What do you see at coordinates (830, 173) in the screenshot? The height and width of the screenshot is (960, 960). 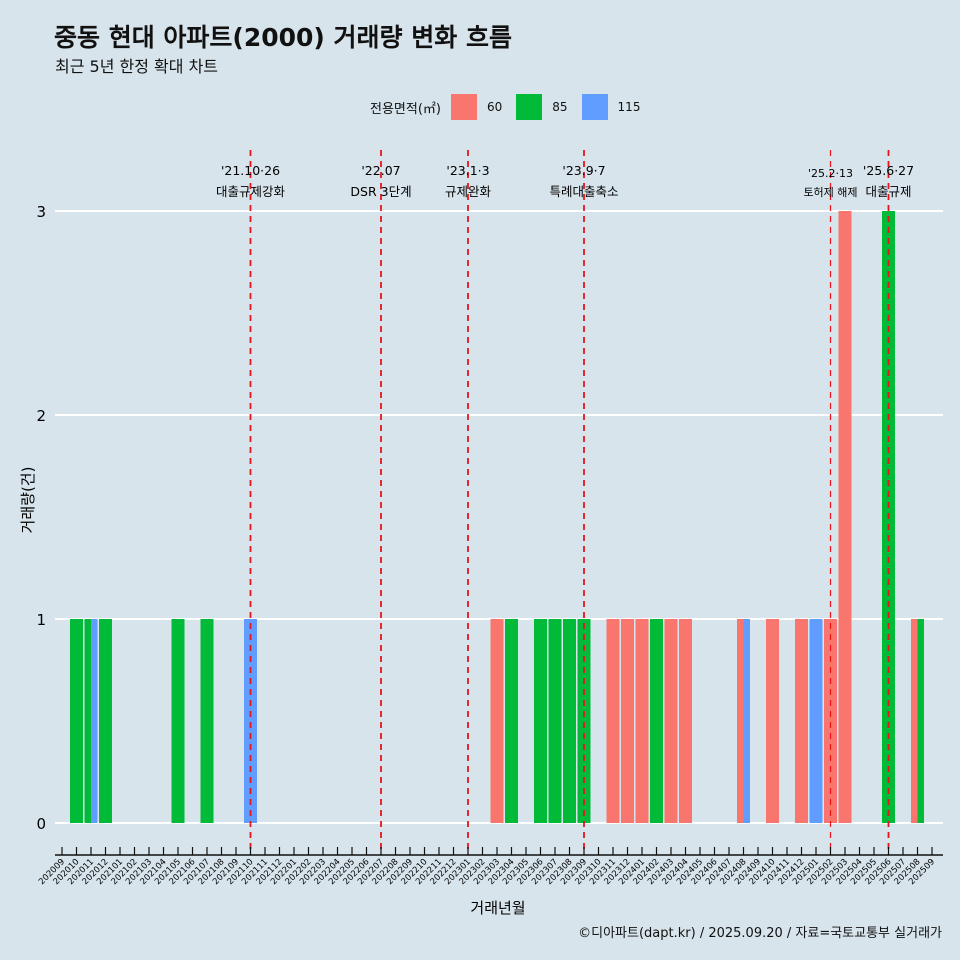 I see `event-date: '25.2·13` at bounding box center [830, 173].